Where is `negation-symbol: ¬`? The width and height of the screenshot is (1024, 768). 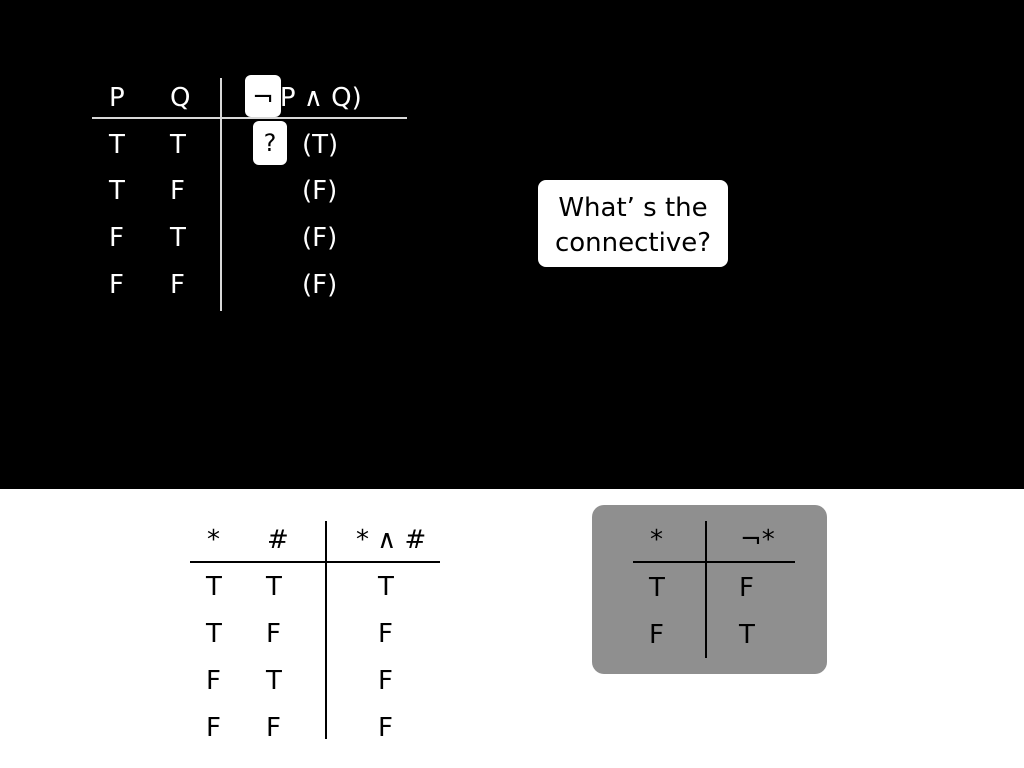
negation-symbol: ¬ is located at coordinates (263, 98).